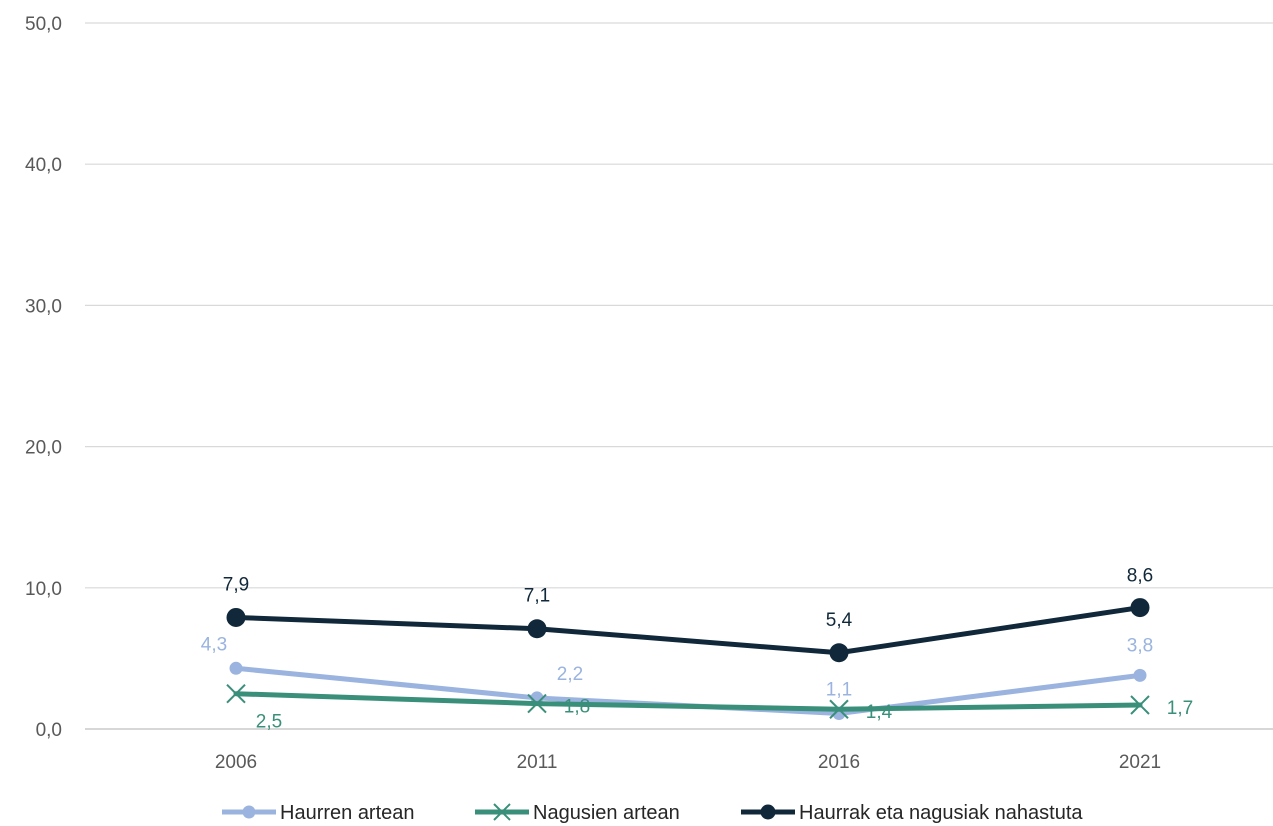  What do you see at coordinates (941, 813) in the screenshot?
I see `legend-label: Haurrak eta nagusiak nahastuta` at bounding box center [941, 813].